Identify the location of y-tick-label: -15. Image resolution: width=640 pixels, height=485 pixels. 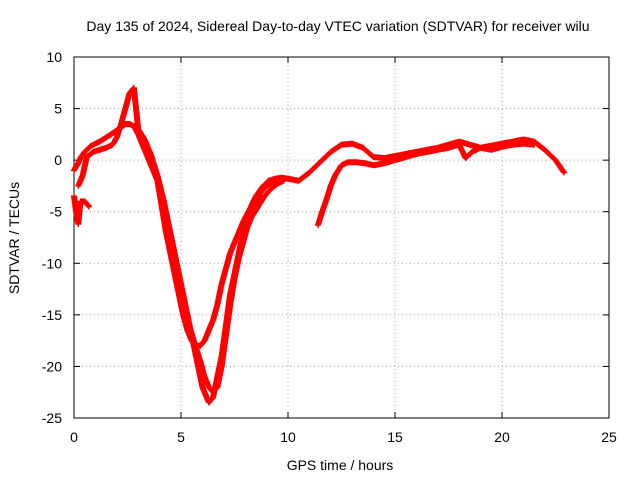
(52, 315).